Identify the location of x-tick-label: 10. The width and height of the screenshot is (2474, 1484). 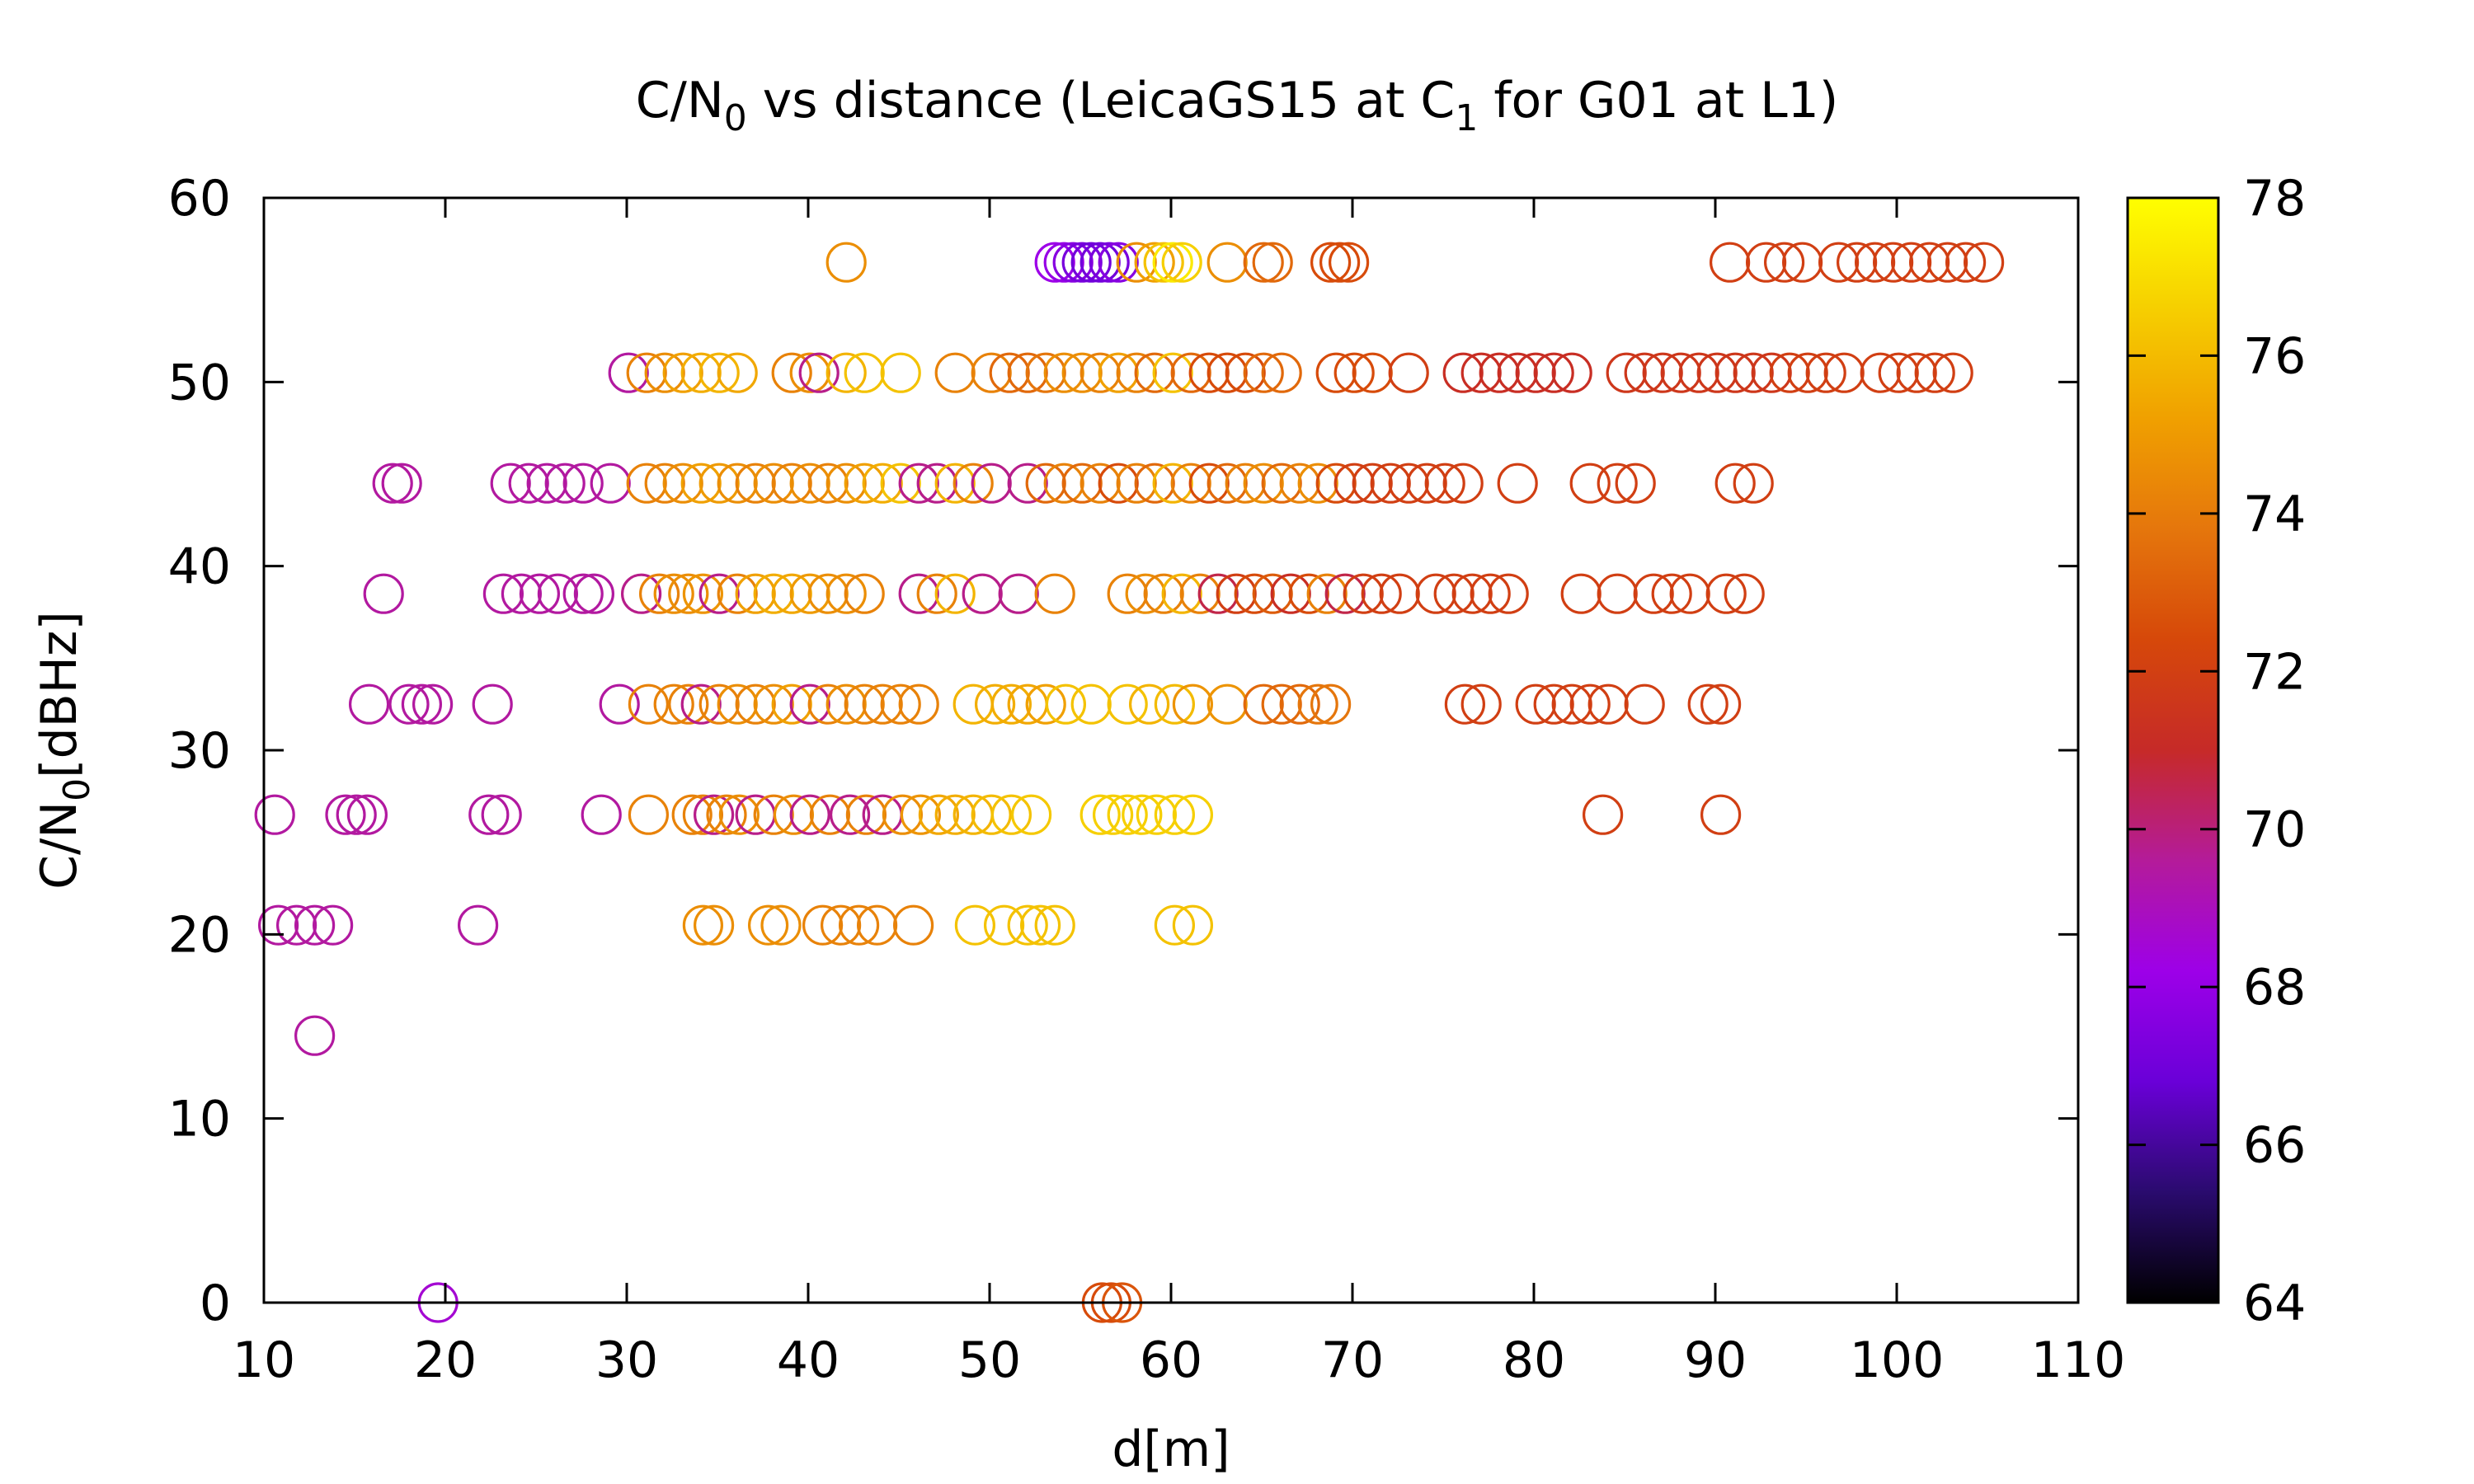
(264, 1360).